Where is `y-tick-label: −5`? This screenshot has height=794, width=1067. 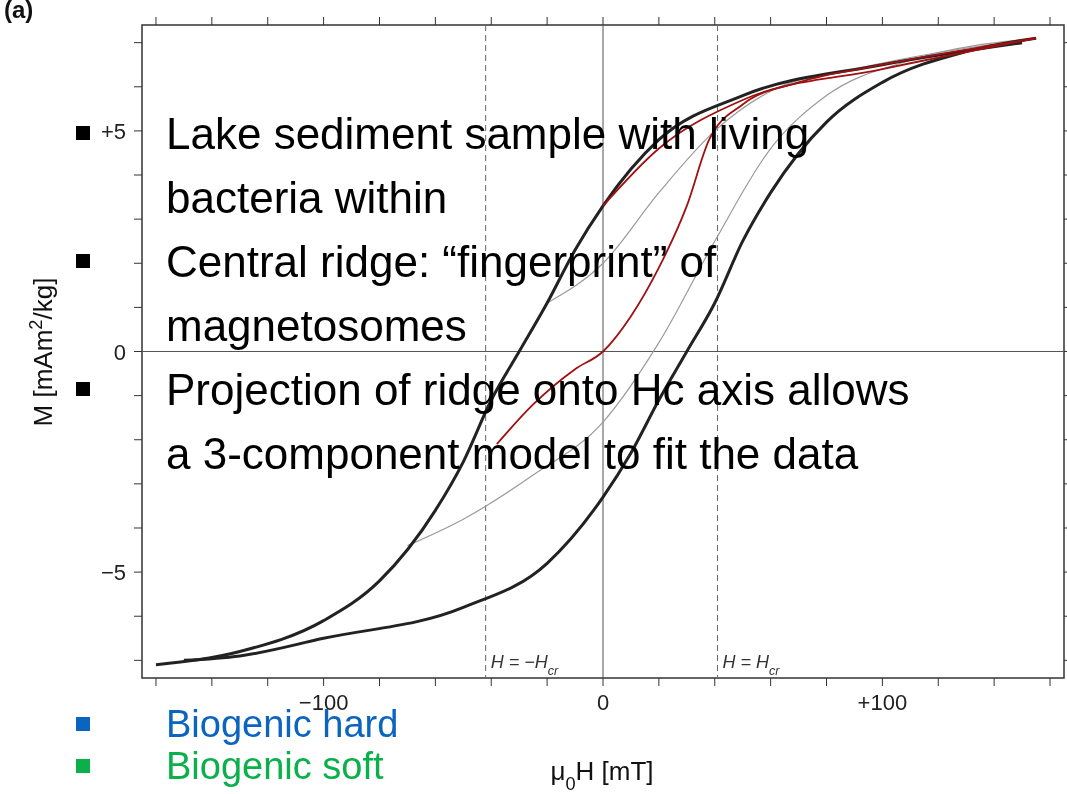
y-tick-label: −5 is located at coordinates (113, 573).